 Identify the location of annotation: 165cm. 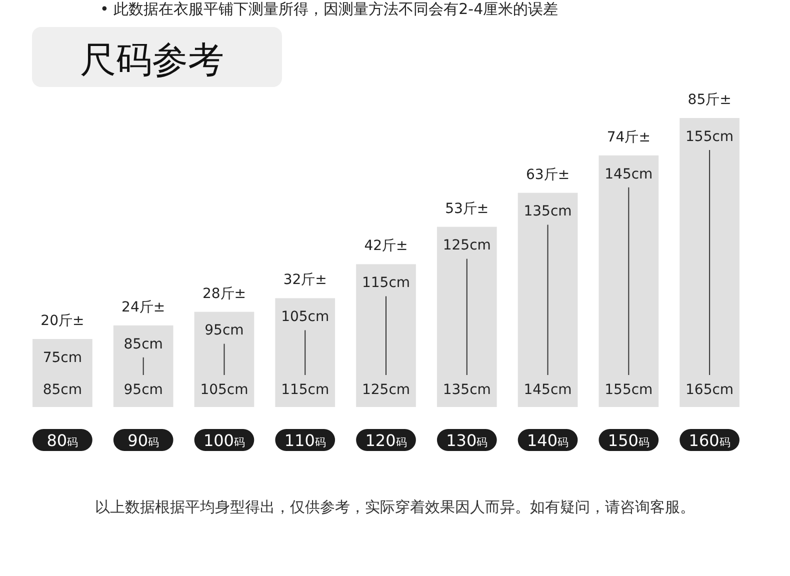
(710, 390).